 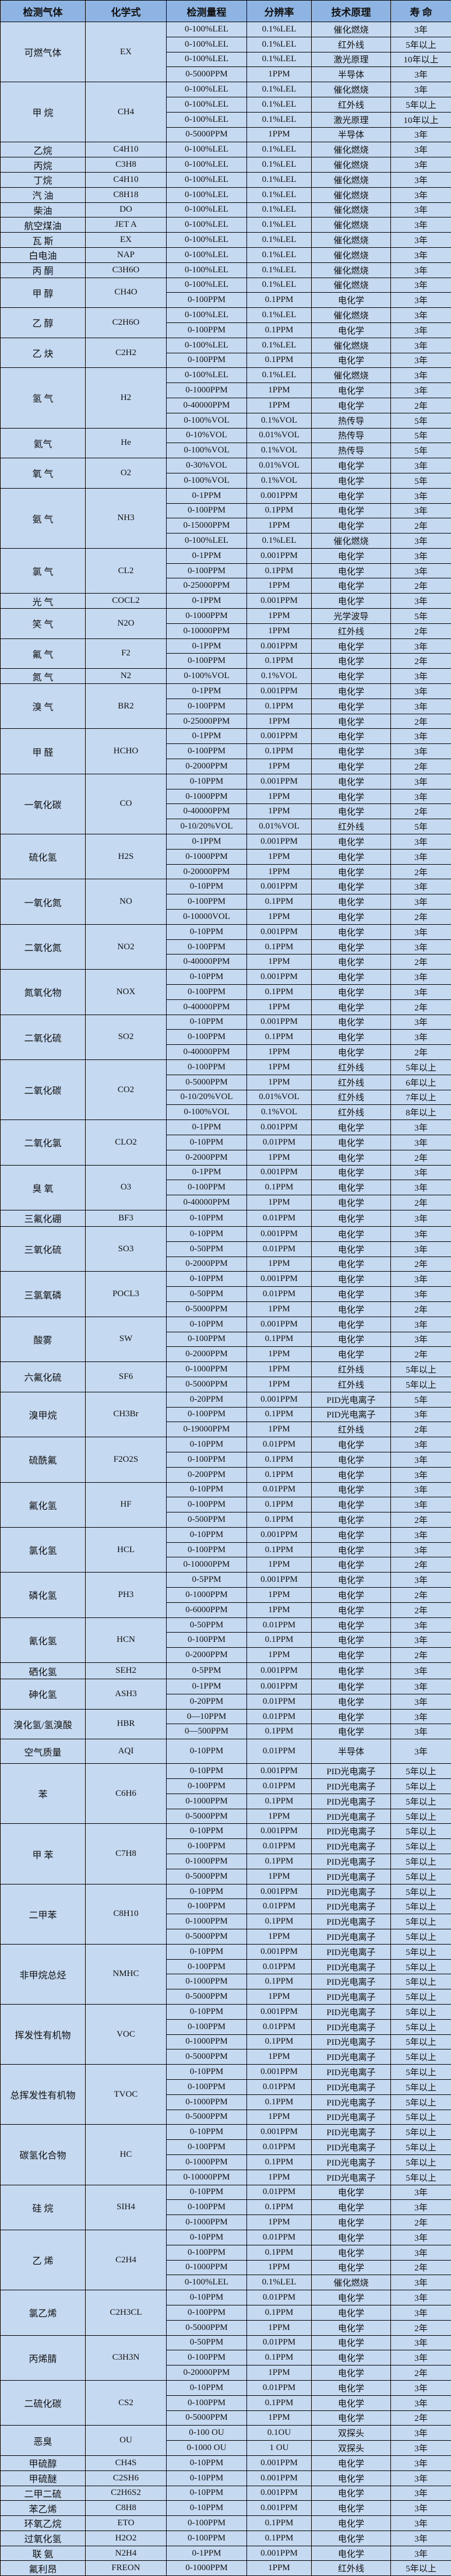 I want to click on gas-name-cell: 乙 烯, so click(x=43, y=2260).